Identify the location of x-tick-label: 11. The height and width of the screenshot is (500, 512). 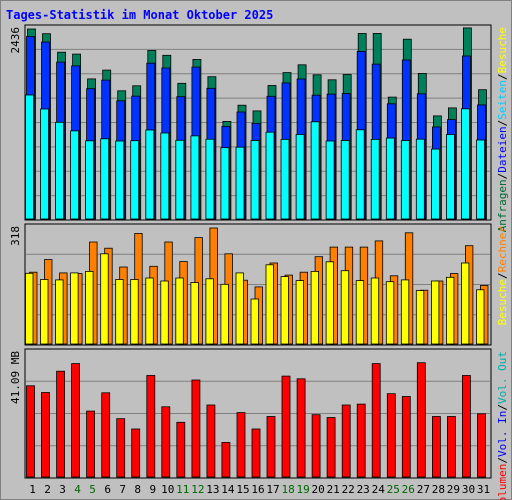
(182, 489).